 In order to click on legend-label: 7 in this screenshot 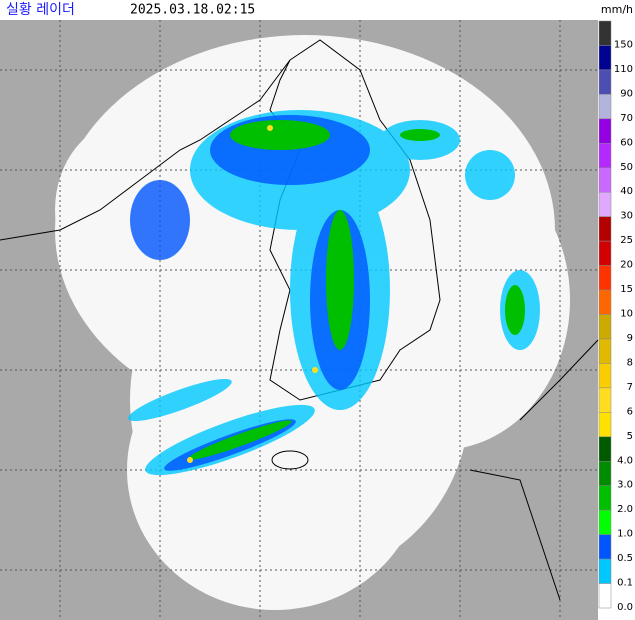, I will do `click(630, 387)`.